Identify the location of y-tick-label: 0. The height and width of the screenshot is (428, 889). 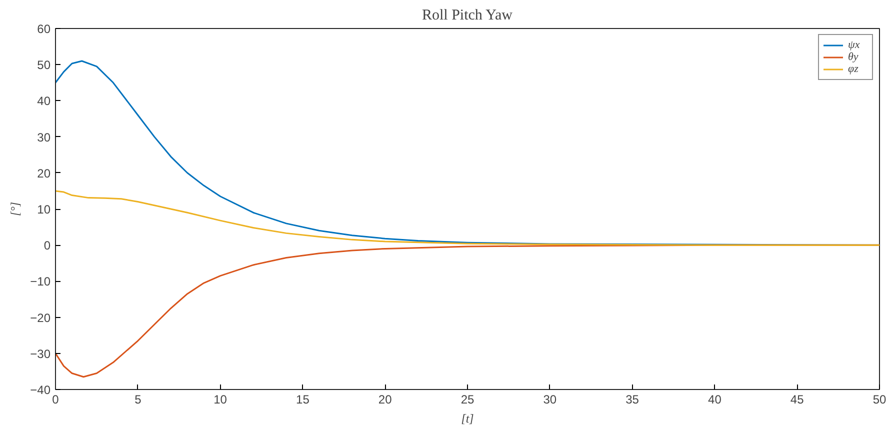
(47, 245).